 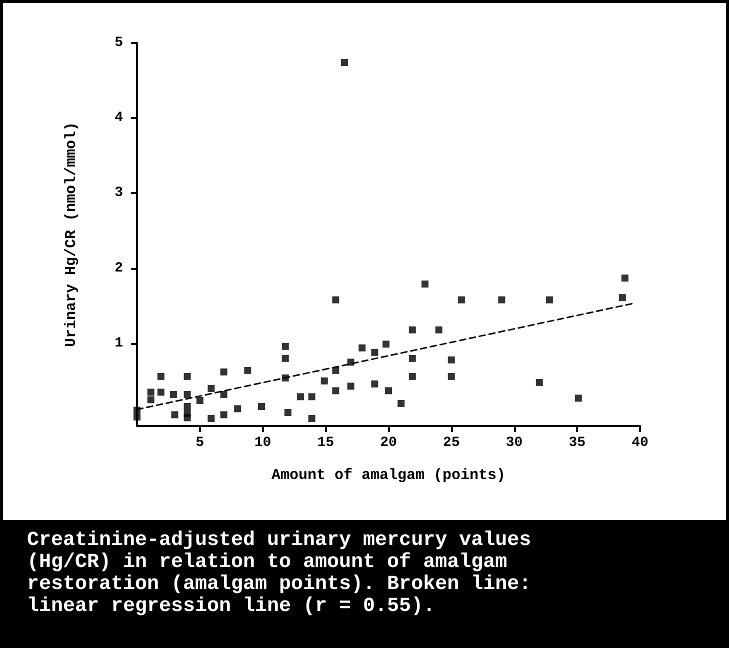 What do you see at coordinates (118, 343) in the screenshot?
I see `y-tick-label: 1` at bounding box center [118, 343].